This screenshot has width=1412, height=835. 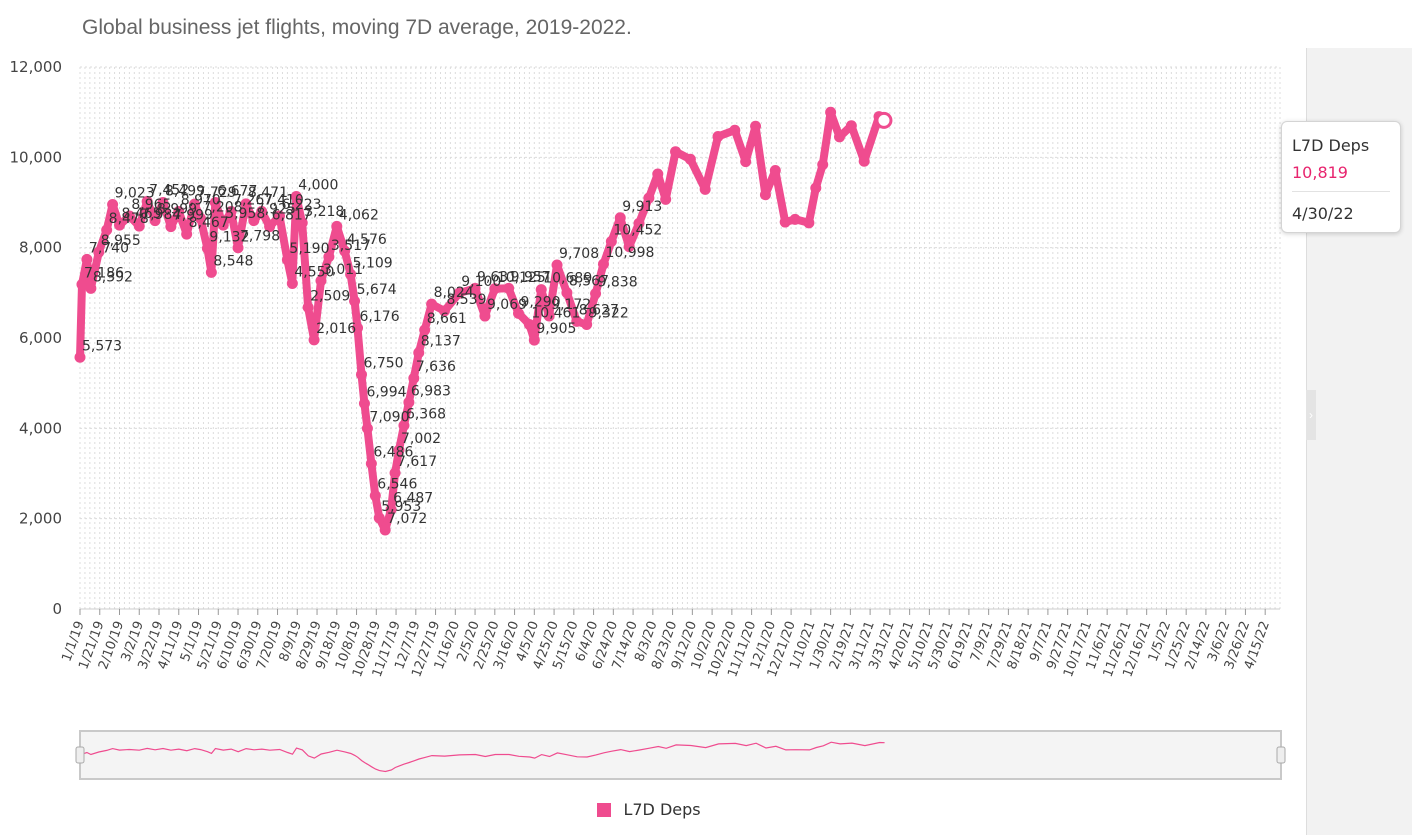 I want to click on legend-swatch, so click(x=604, y=809).